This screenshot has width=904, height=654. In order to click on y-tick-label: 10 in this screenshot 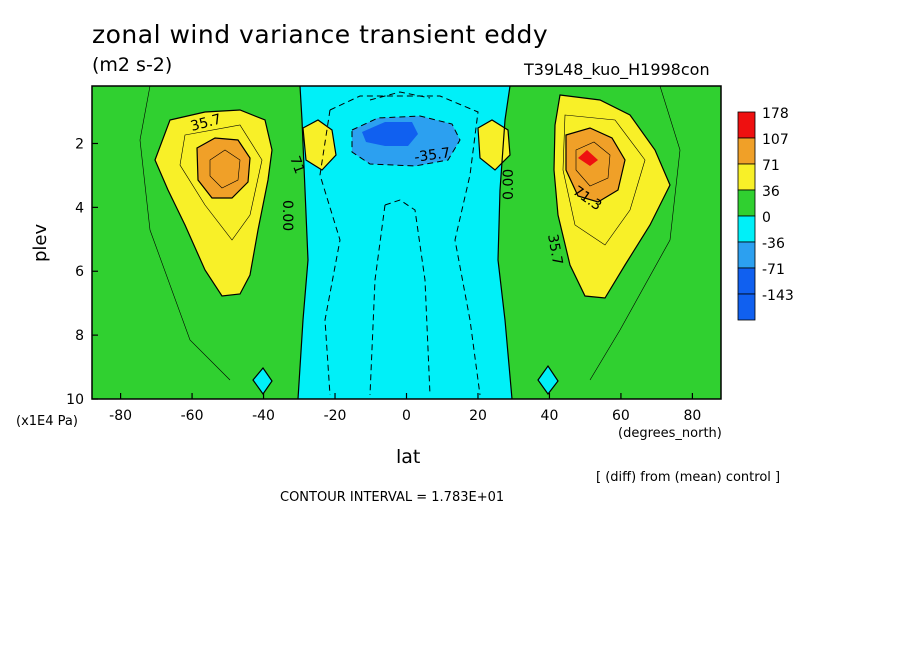, I will do `click(75, 400)`.